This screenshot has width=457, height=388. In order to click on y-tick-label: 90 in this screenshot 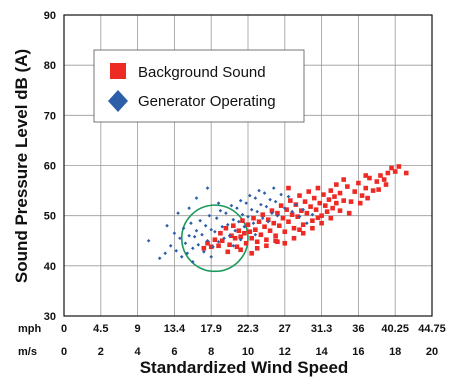, I will do `click(50, 16)`.